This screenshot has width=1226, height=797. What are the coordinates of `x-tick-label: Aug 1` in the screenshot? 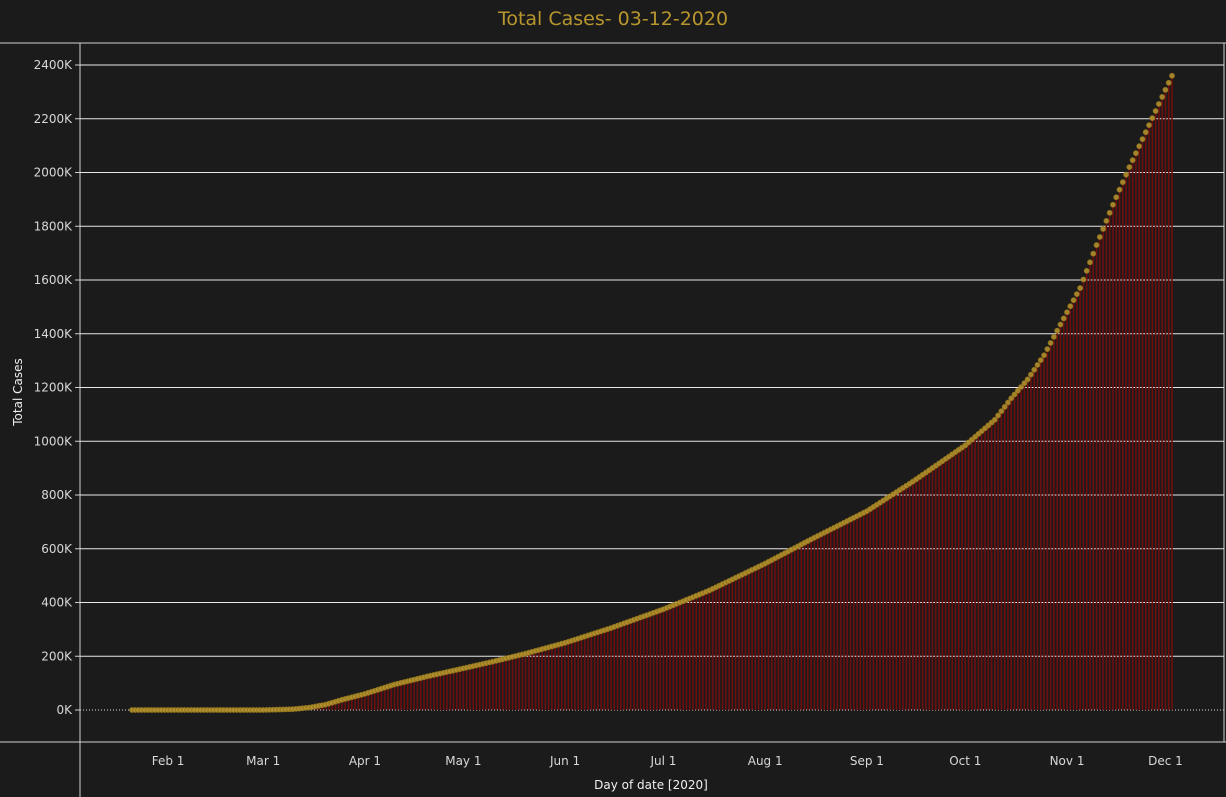 It's located at (765, 761).